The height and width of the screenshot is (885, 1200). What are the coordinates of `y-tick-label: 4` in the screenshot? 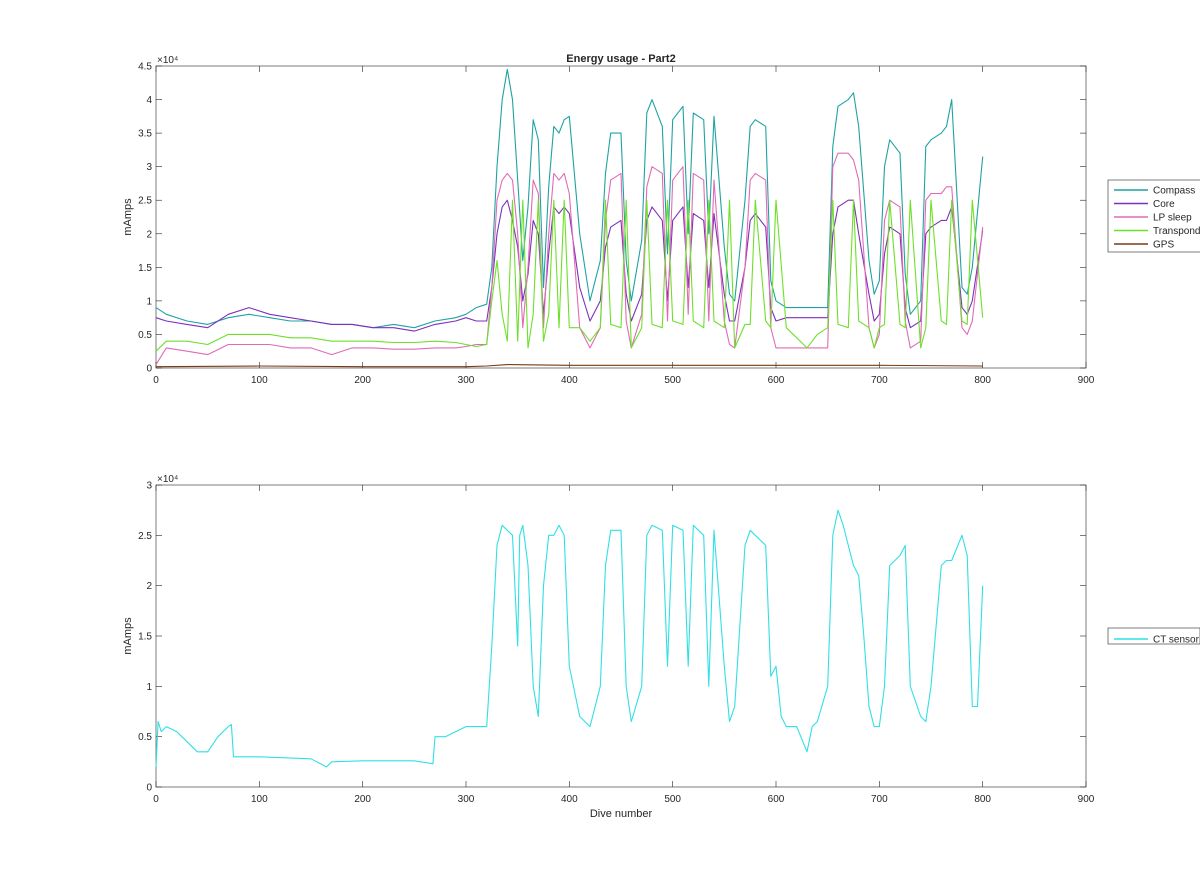 It's located at (149, 100).